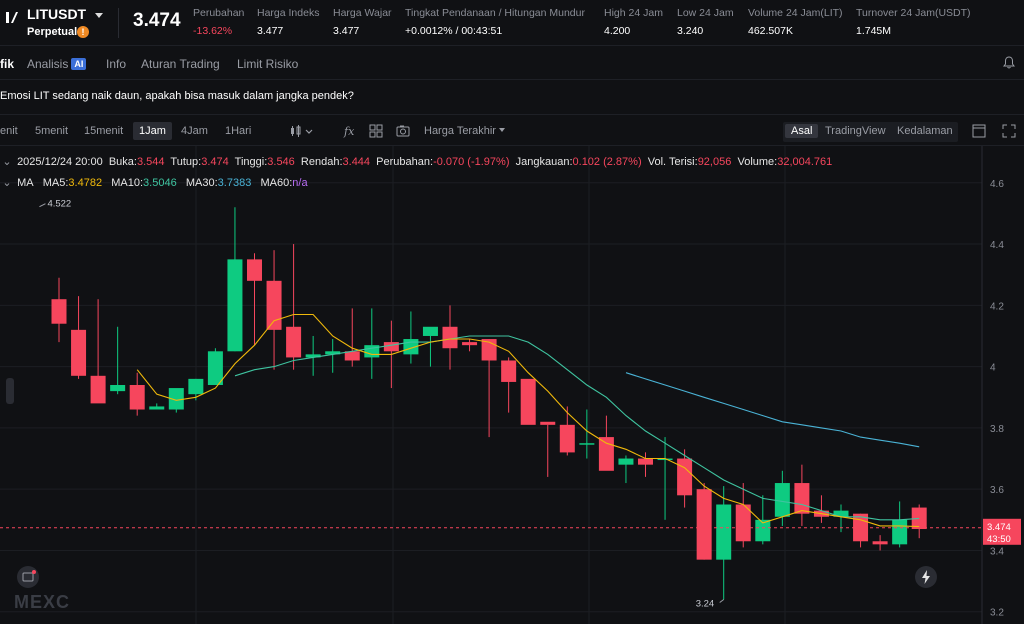  I want to click on stat-label: Harga Indeks, so click(288, 13).